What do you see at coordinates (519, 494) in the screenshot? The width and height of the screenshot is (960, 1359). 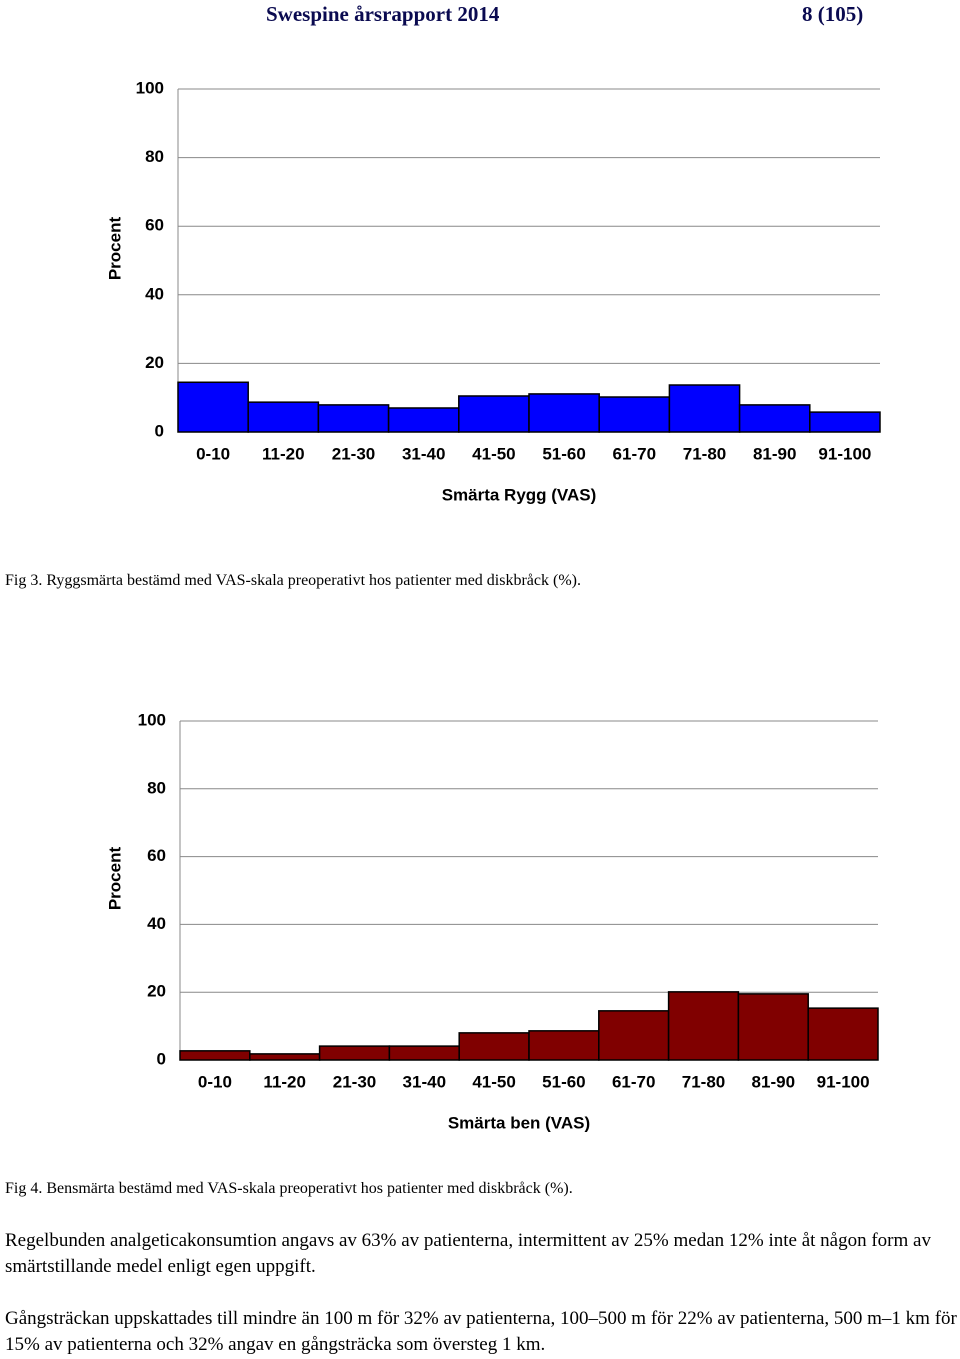 I see `x-axis-title: Smärta Rygg (VAS)` at bounding box center [519, 494].